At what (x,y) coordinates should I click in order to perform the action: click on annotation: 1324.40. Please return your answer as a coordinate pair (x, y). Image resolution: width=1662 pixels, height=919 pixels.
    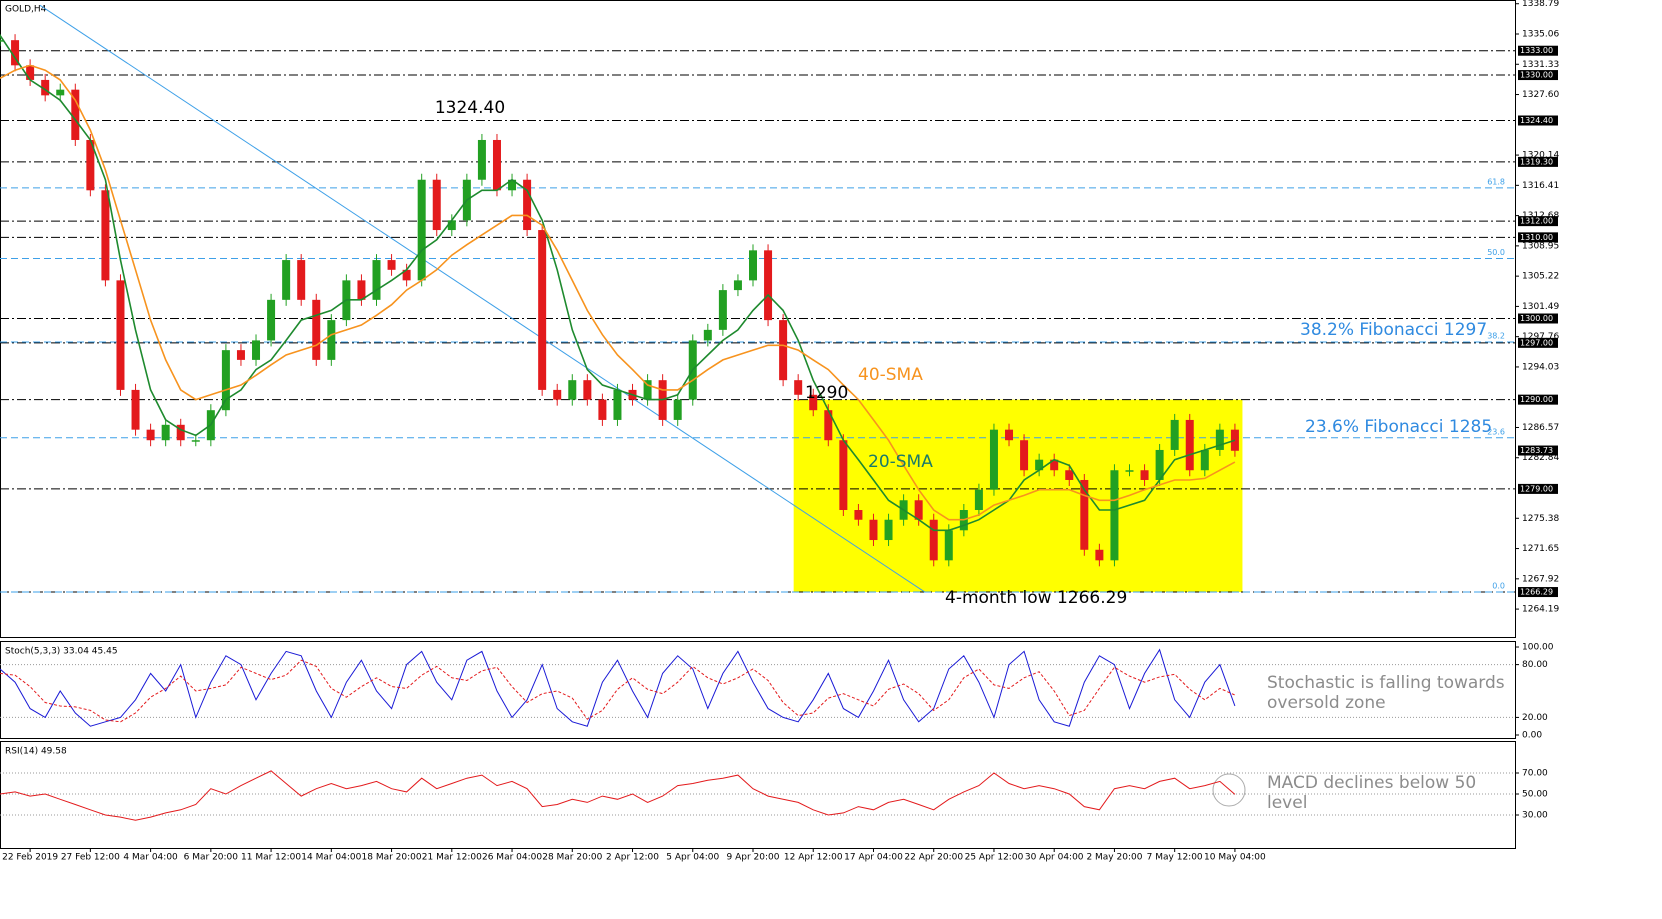
    Looking at the image, I should click on (470, 108).